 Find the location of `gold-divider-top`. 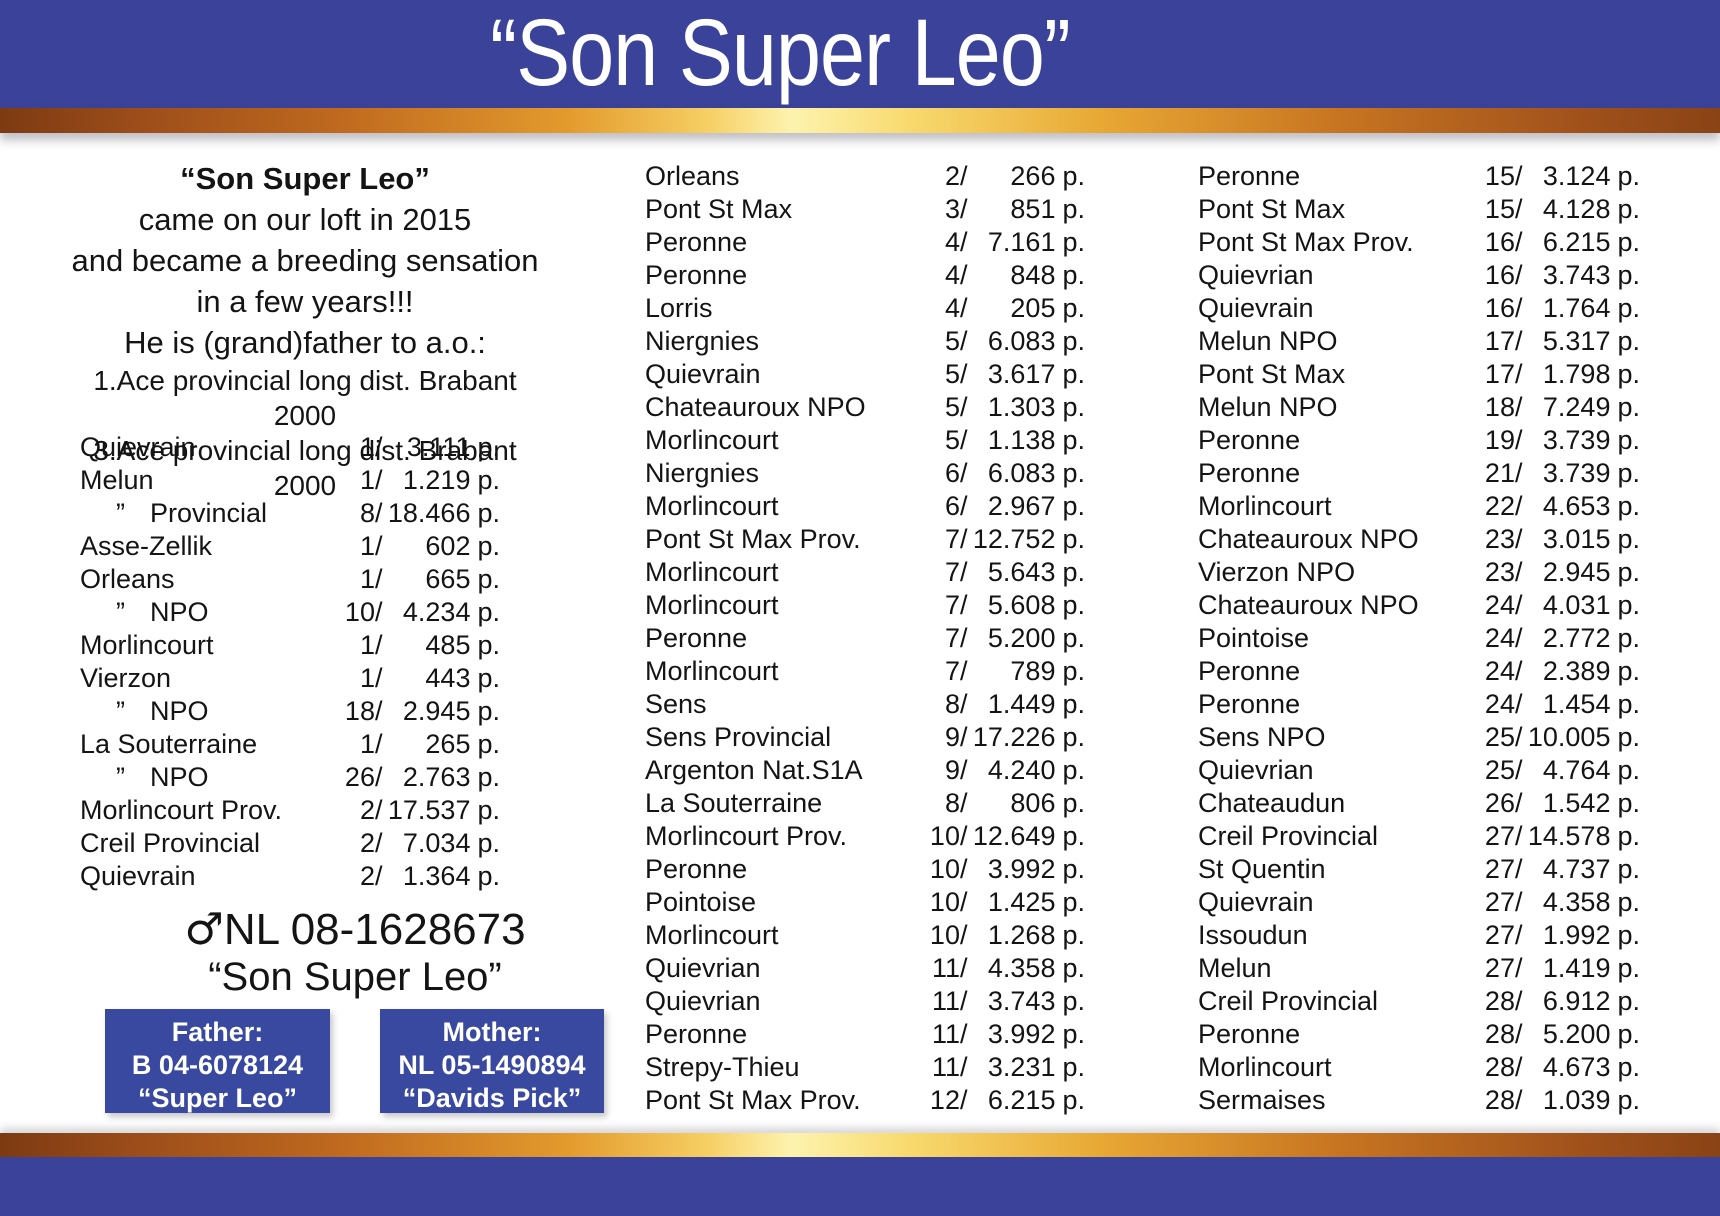

gold-divider-top is located at coordinates (860, 120).